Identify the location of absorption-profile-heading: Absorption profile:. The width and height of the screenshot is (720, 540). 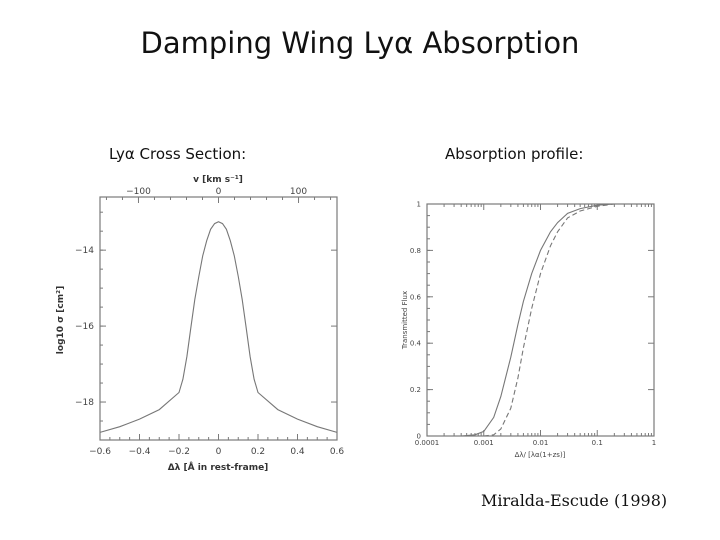
(514, 154).